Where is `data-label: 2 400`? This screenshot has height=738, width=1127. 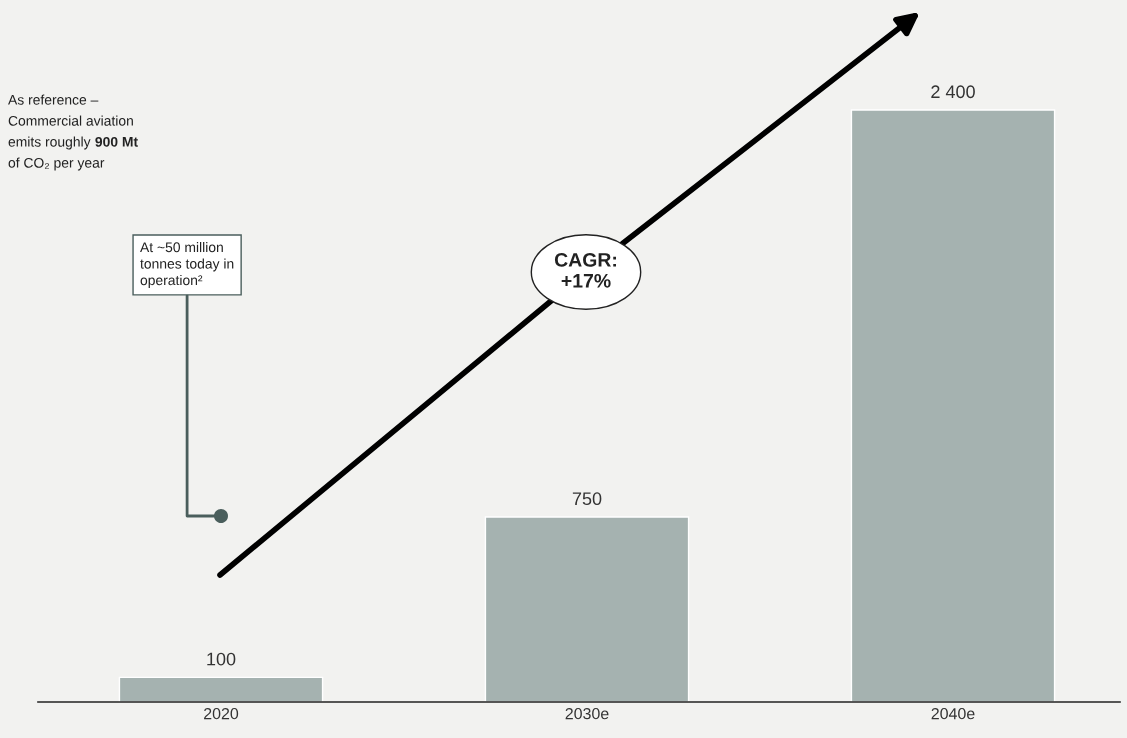
data-label: 2 400 is located at coordinates (953, 92).